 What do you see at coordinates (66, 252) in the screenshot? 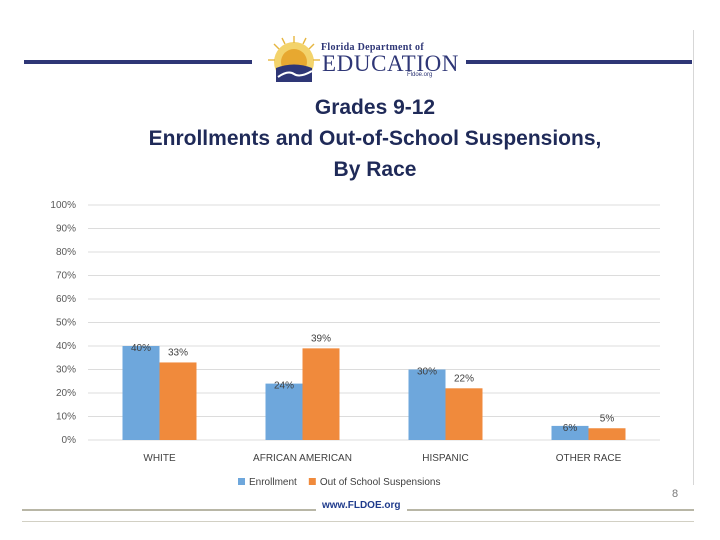
I see `y-tick-label: 80%` at bounding box center [66, 252].